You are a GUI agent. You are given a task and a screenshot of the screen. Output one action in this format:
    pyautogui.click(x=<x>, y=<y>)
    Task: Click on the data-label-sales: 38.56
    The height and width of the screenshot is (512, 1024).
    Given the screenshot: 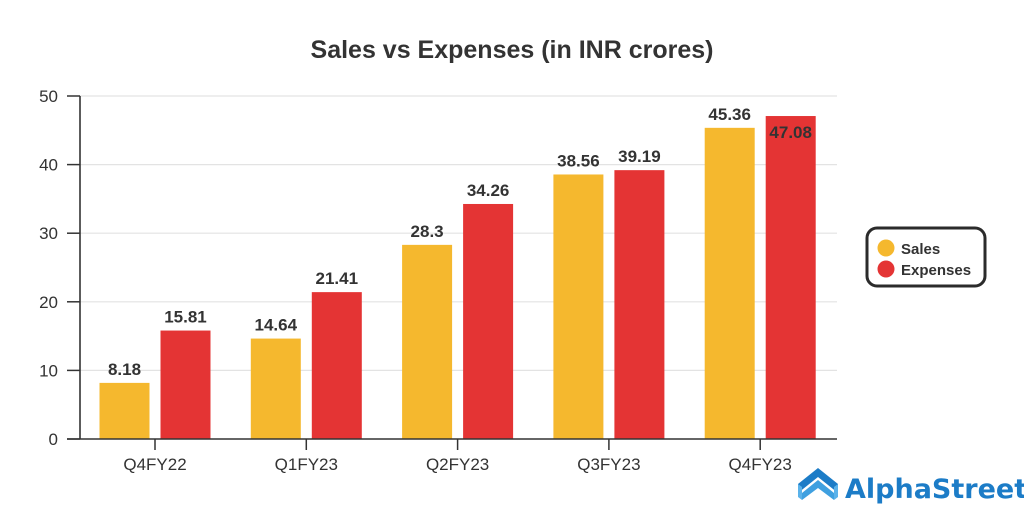 What is the action you would take?
    pyautogui.click(x=578, y=160)
    